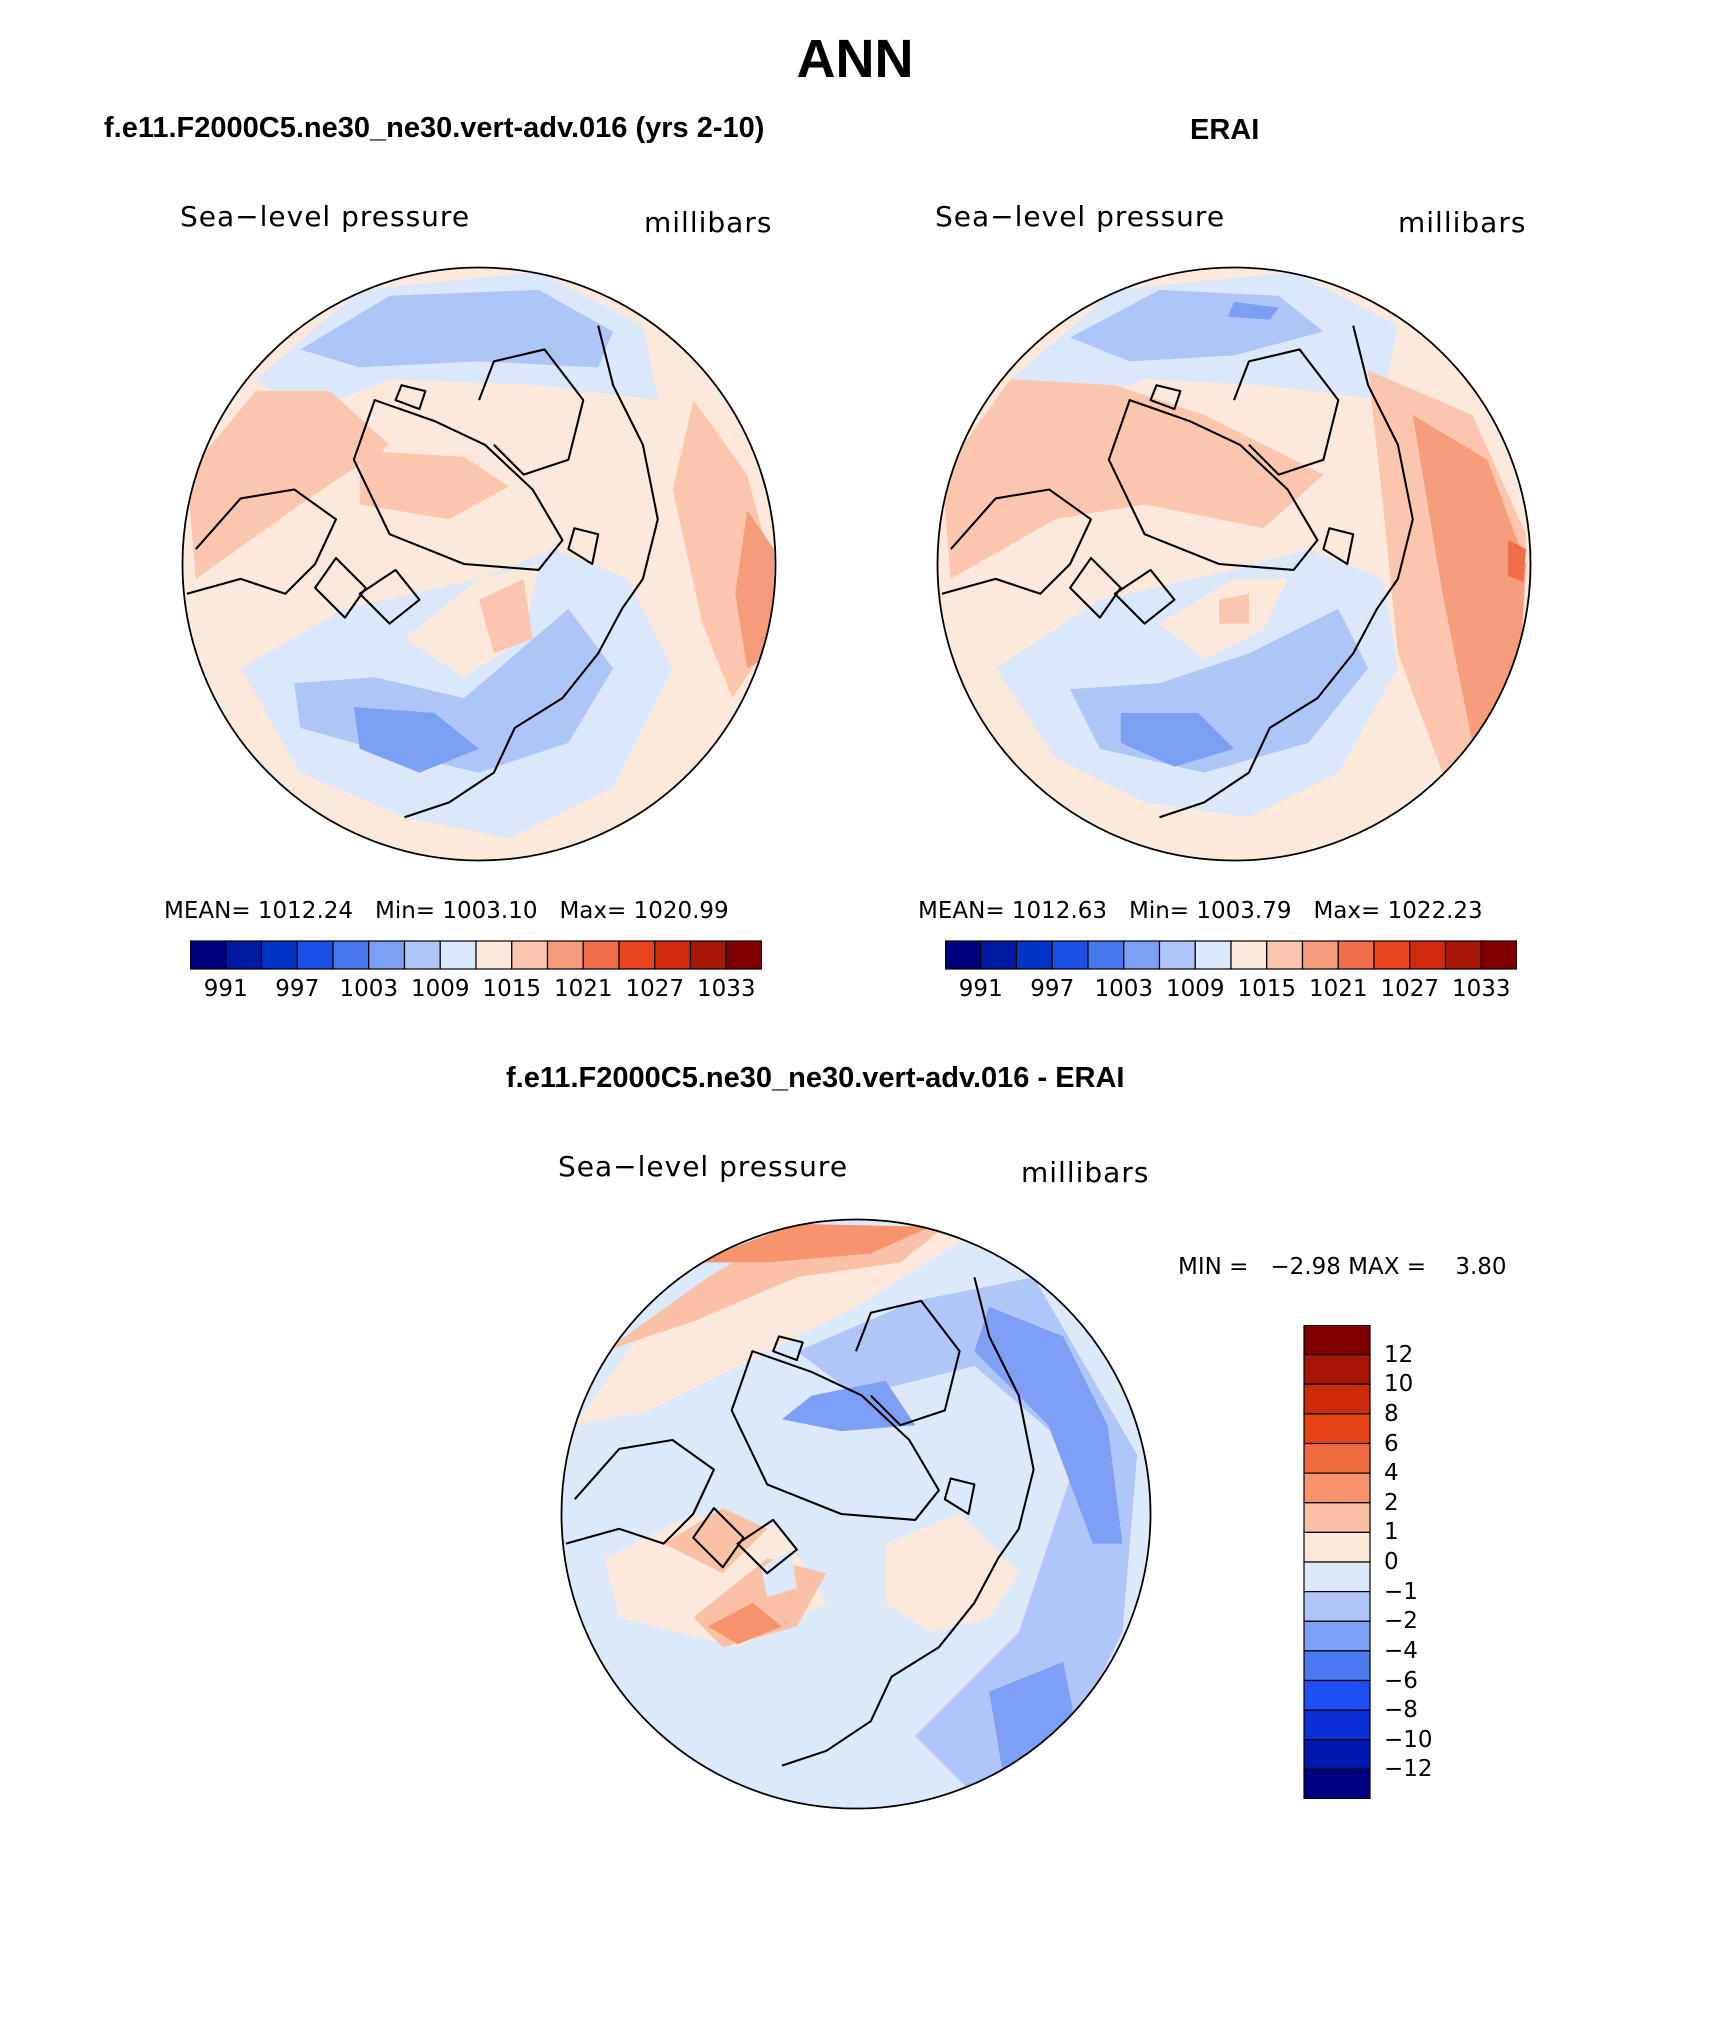 This screenshot has height=2033, width=1710. What do you see at coordinates (1305, 1267) in the screenshot?
I see `stats-min-value: −2.98` at bounding box center [1305, 1267].